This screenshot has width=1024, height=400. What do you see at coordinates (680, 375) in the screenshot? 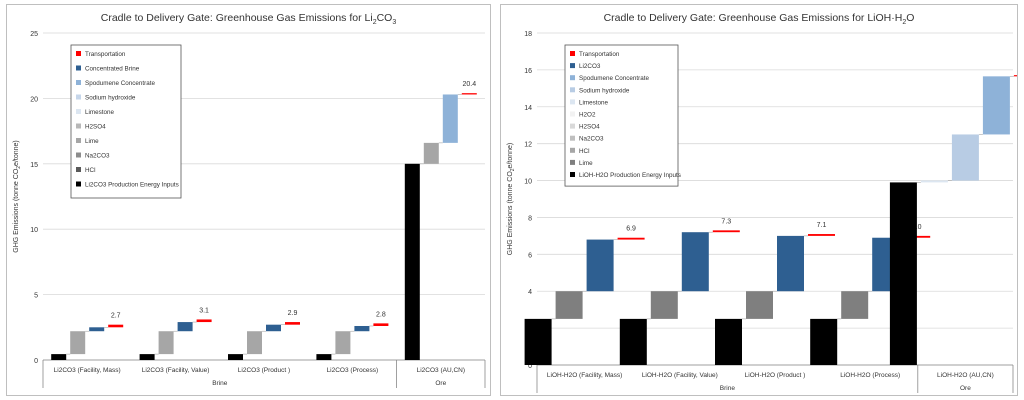
I see `x-tick-label: LiOH-H2O (Facility, Value)` at bounding box center [680, 375].